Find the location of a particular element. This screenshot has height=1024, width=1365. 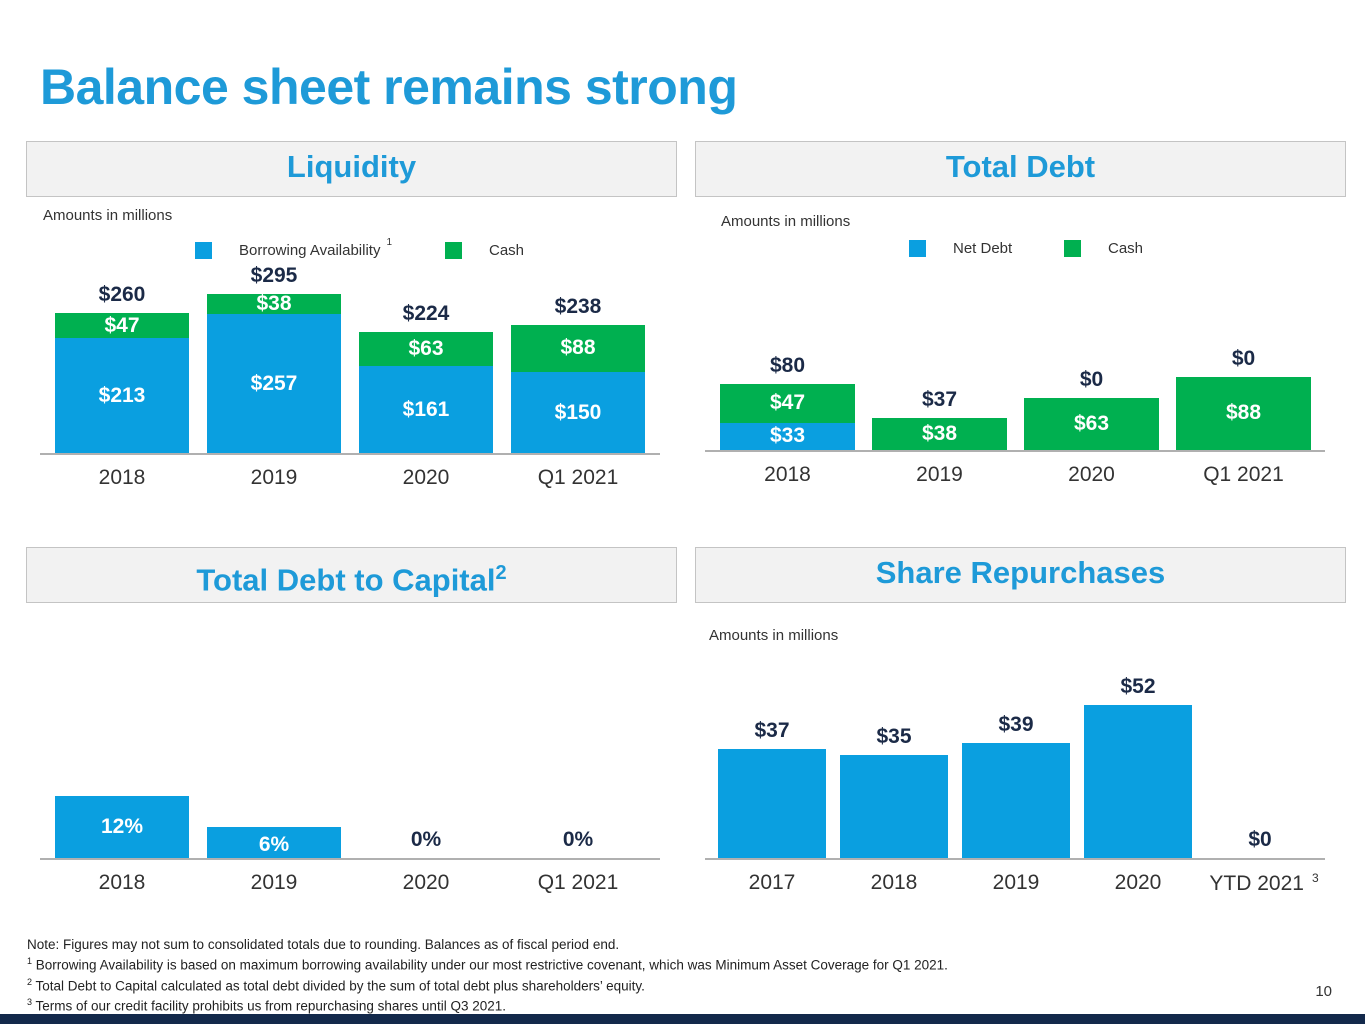

bar-value-label: $37 is located at coordinates (772, 731).